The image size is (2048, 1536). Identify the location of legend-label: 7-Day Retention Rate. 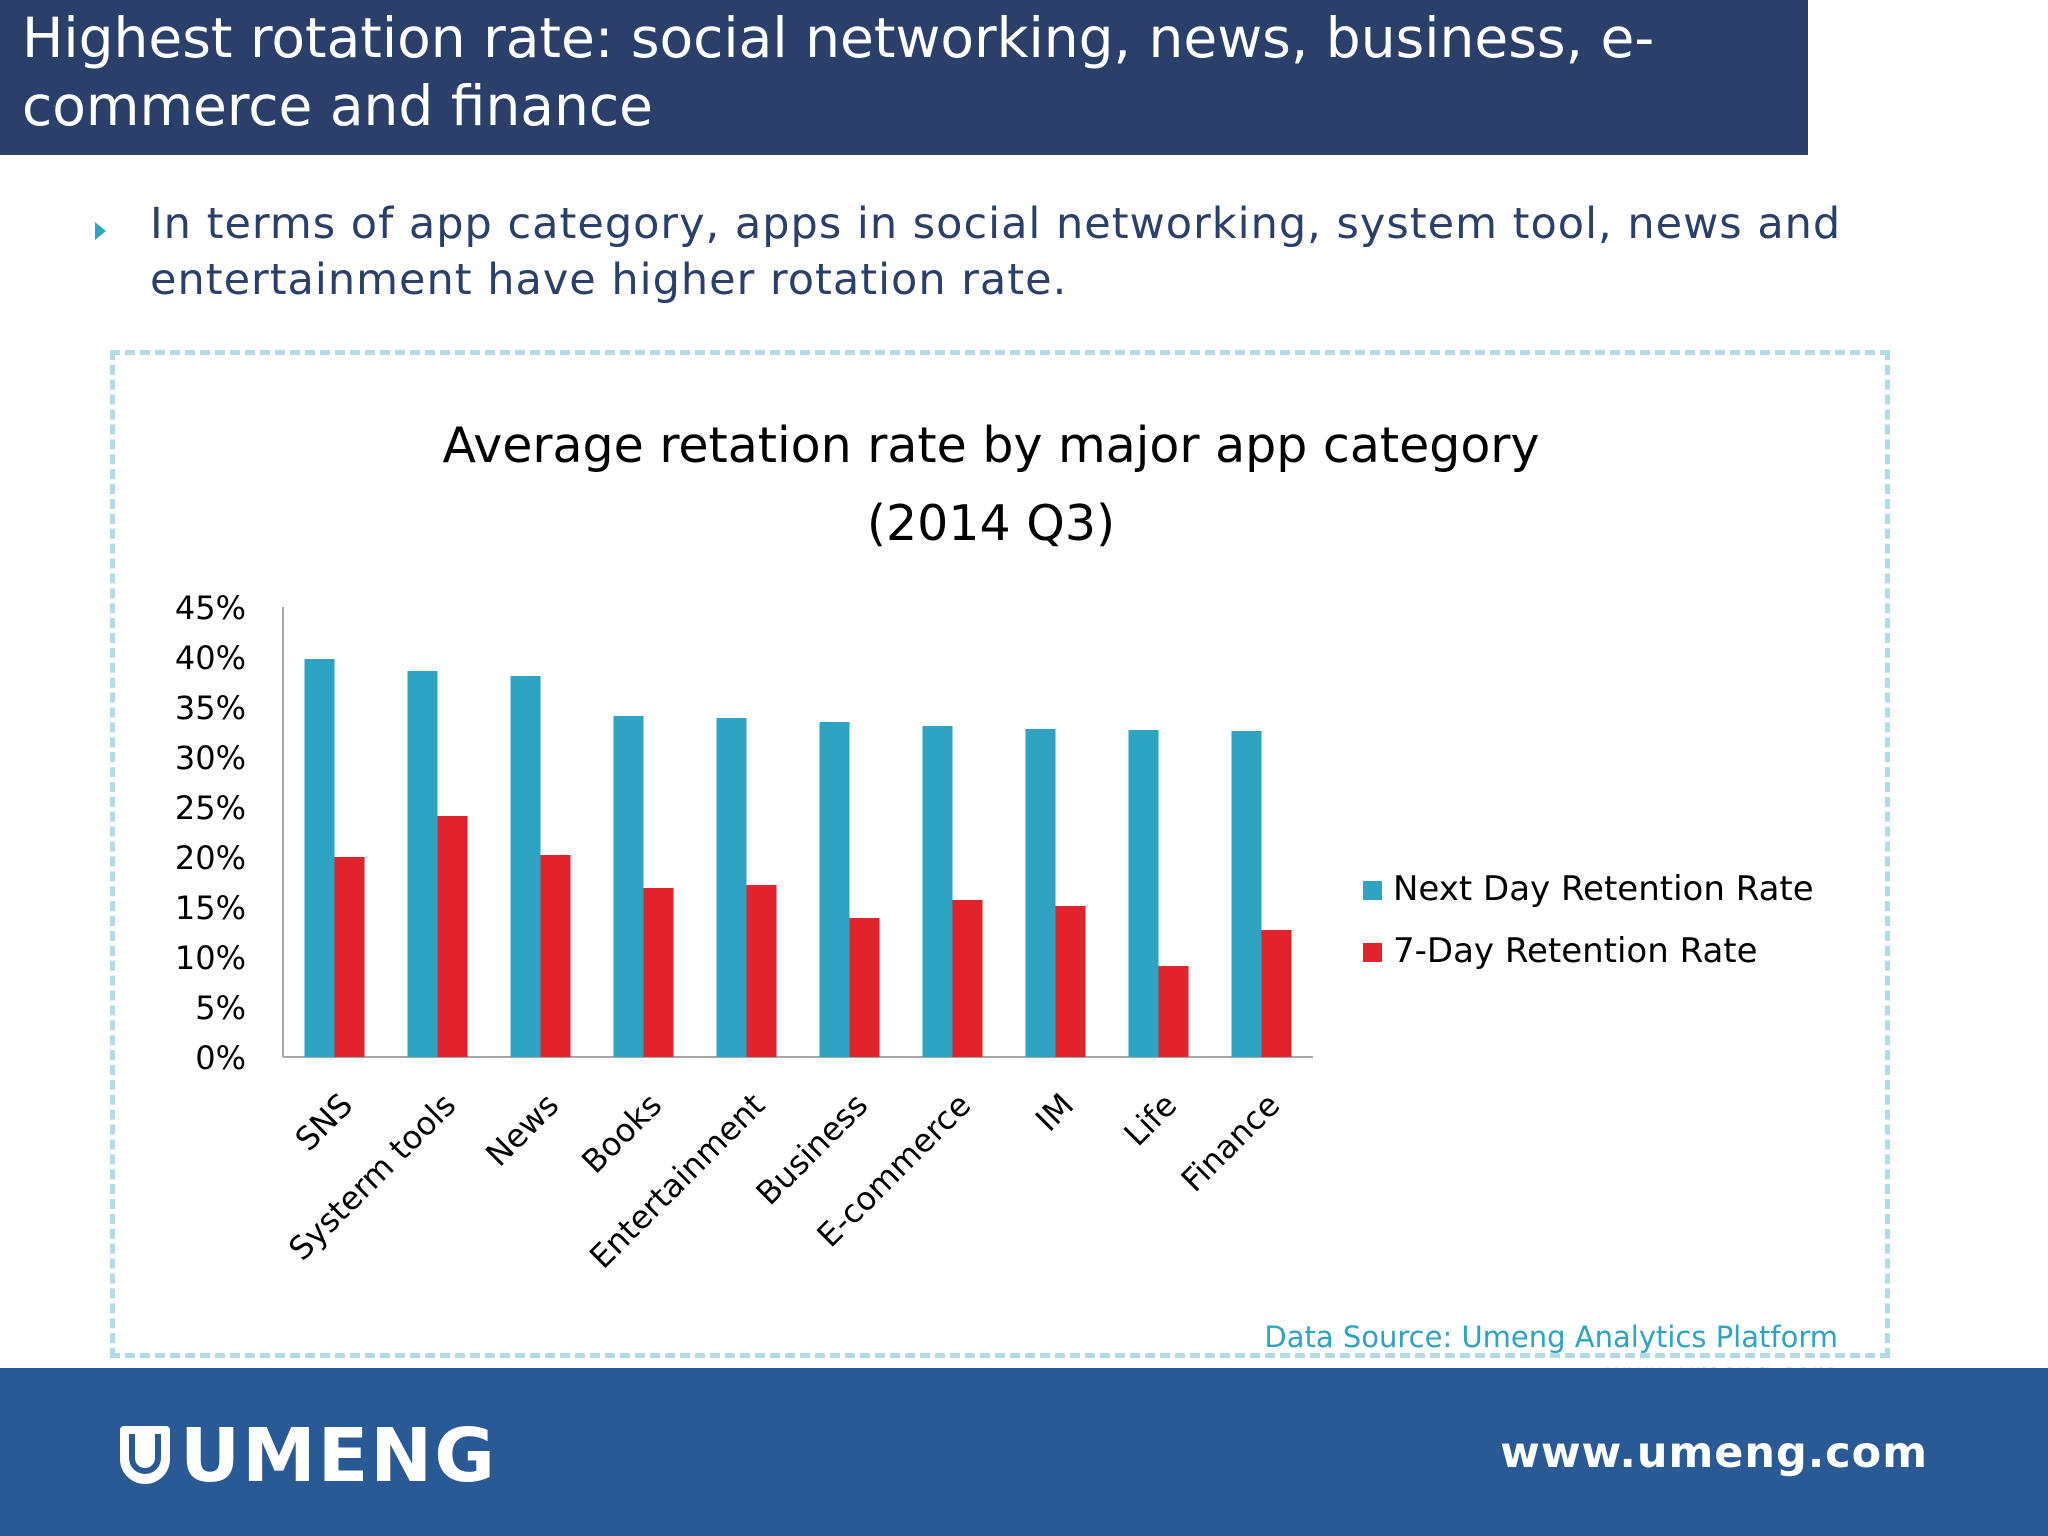
(1575, 951).